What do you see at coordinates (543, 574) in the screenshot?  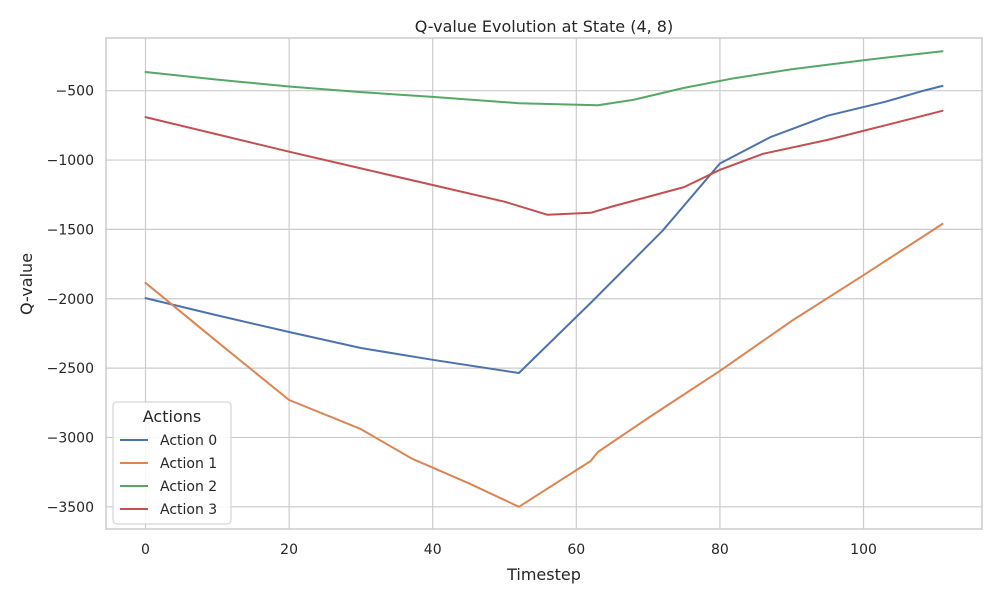 I see `x-axis-label: Timestep` at bounding box center [543, 574].